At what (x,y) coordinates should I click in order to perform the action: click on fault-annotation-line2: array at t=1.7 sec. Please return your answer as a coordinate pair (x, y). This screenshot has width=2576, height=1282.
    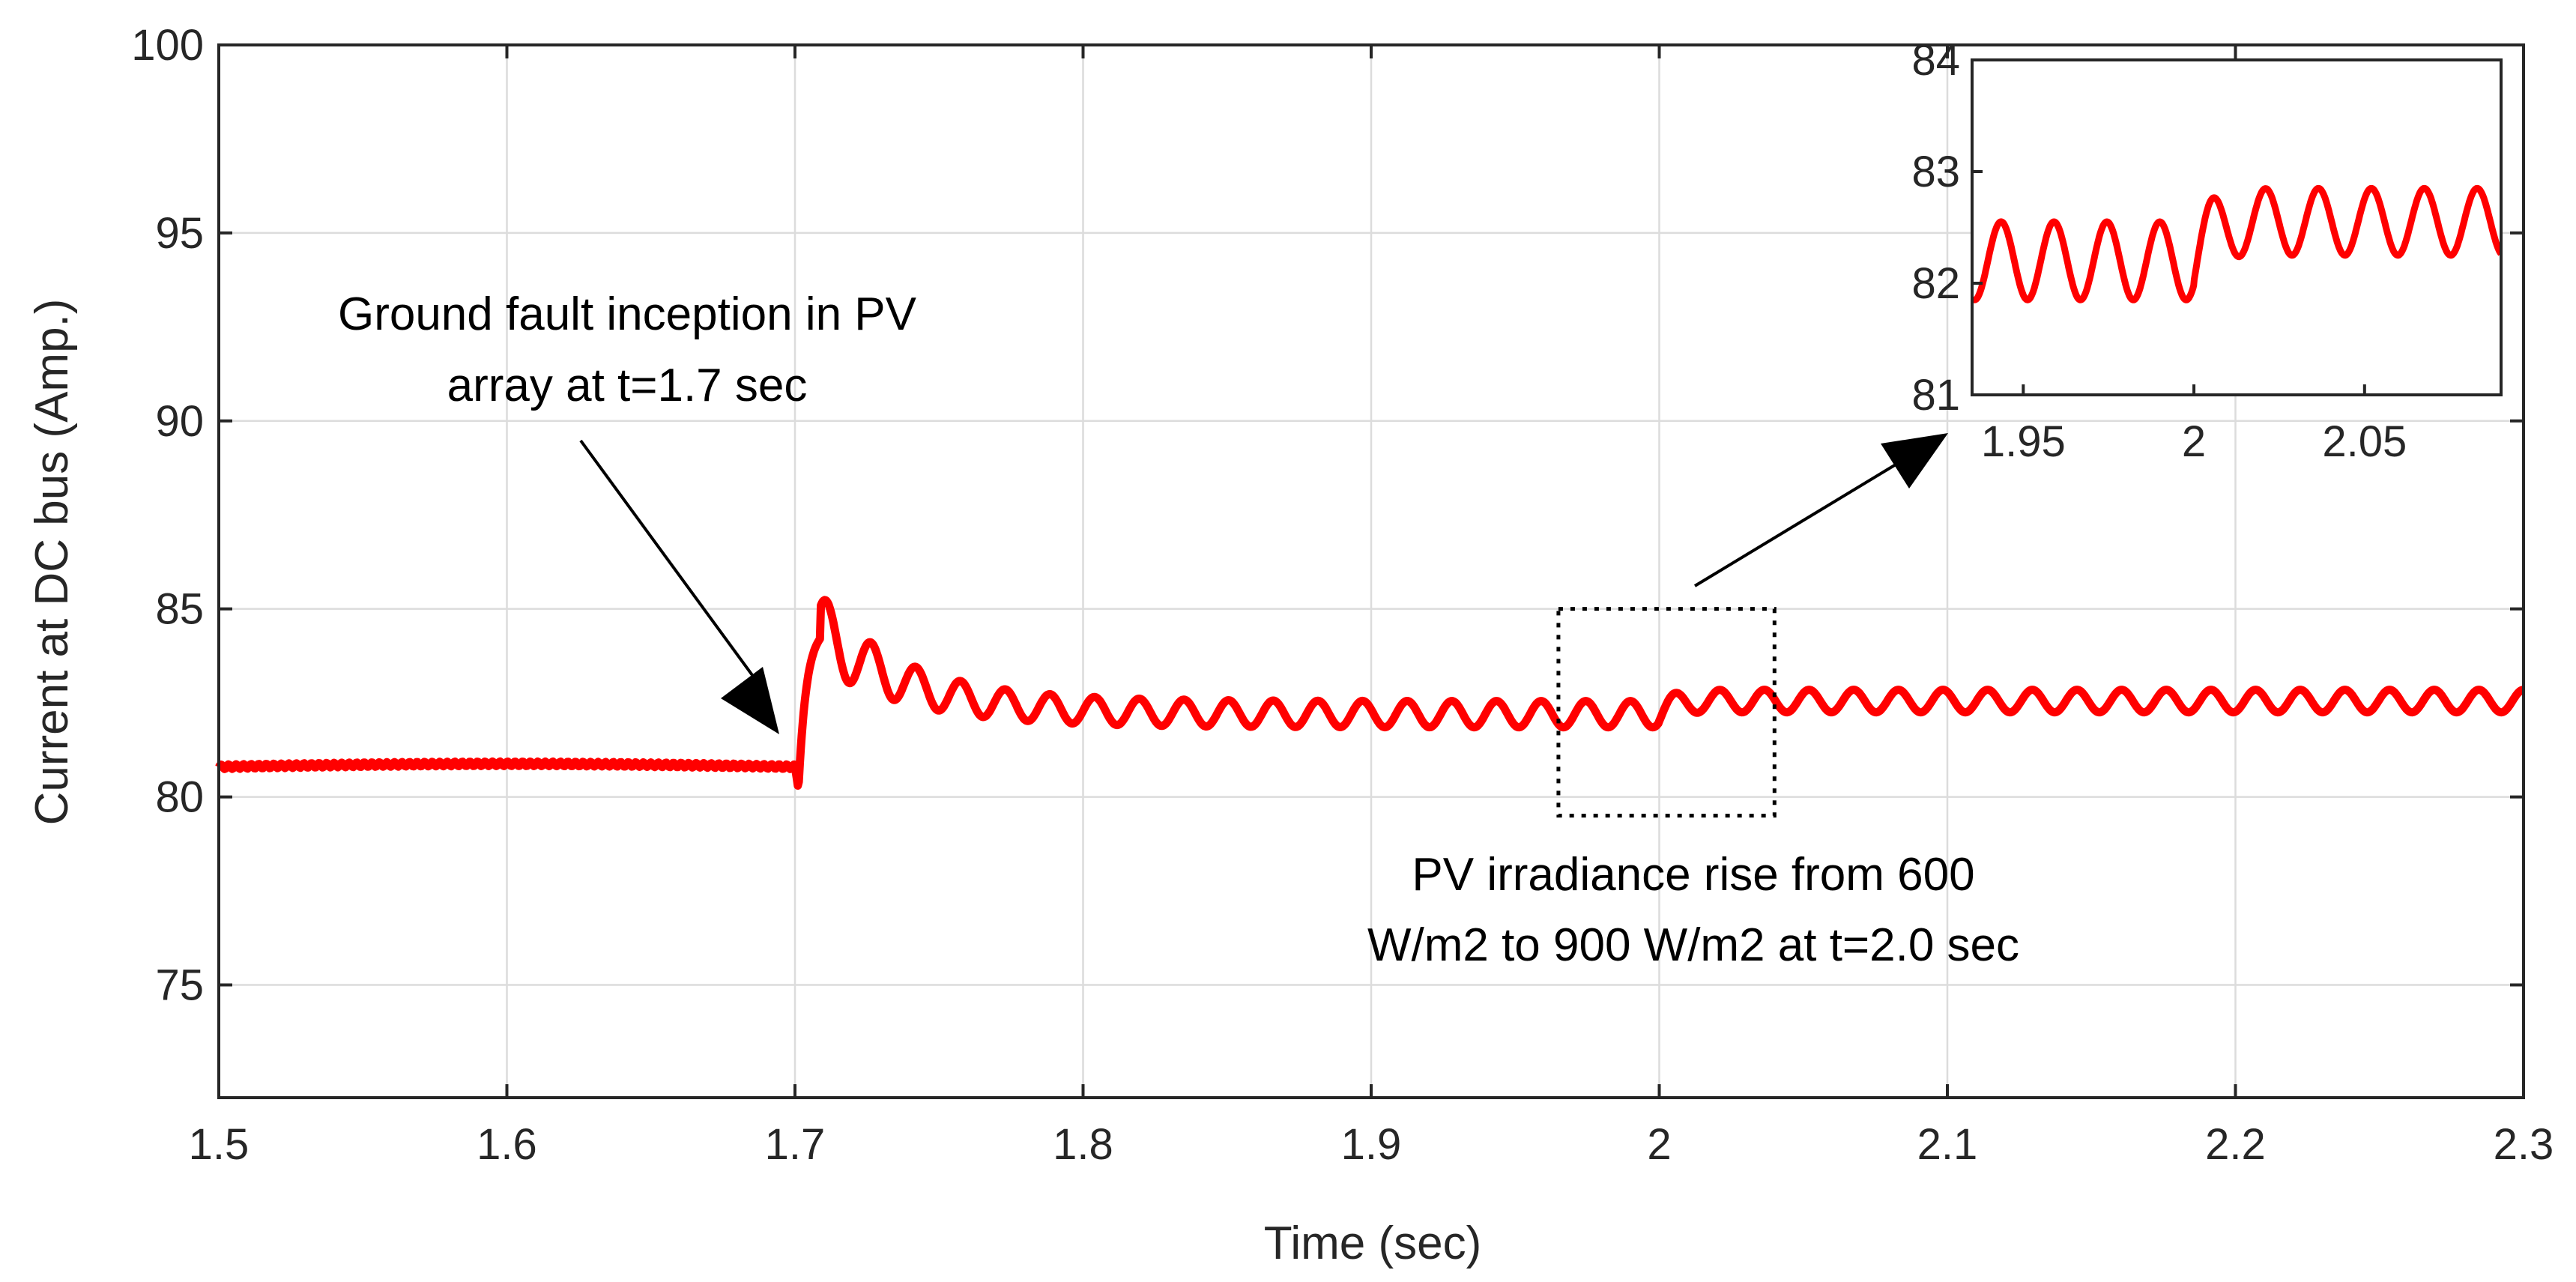
    Looking at the image, I should click on (627, 385).